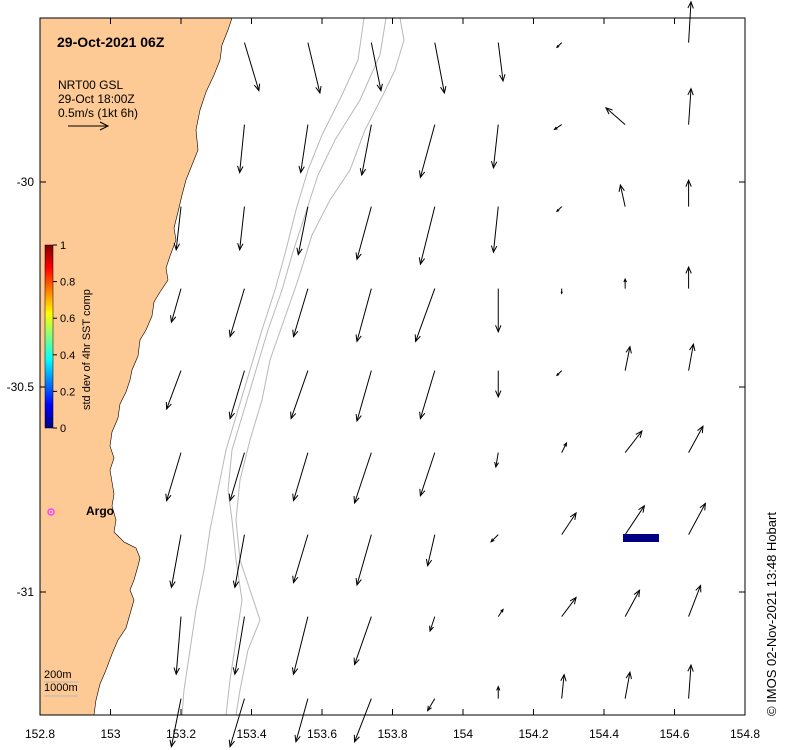  I want to click on legend-product: NRT00 GSL, so click(90, 85).